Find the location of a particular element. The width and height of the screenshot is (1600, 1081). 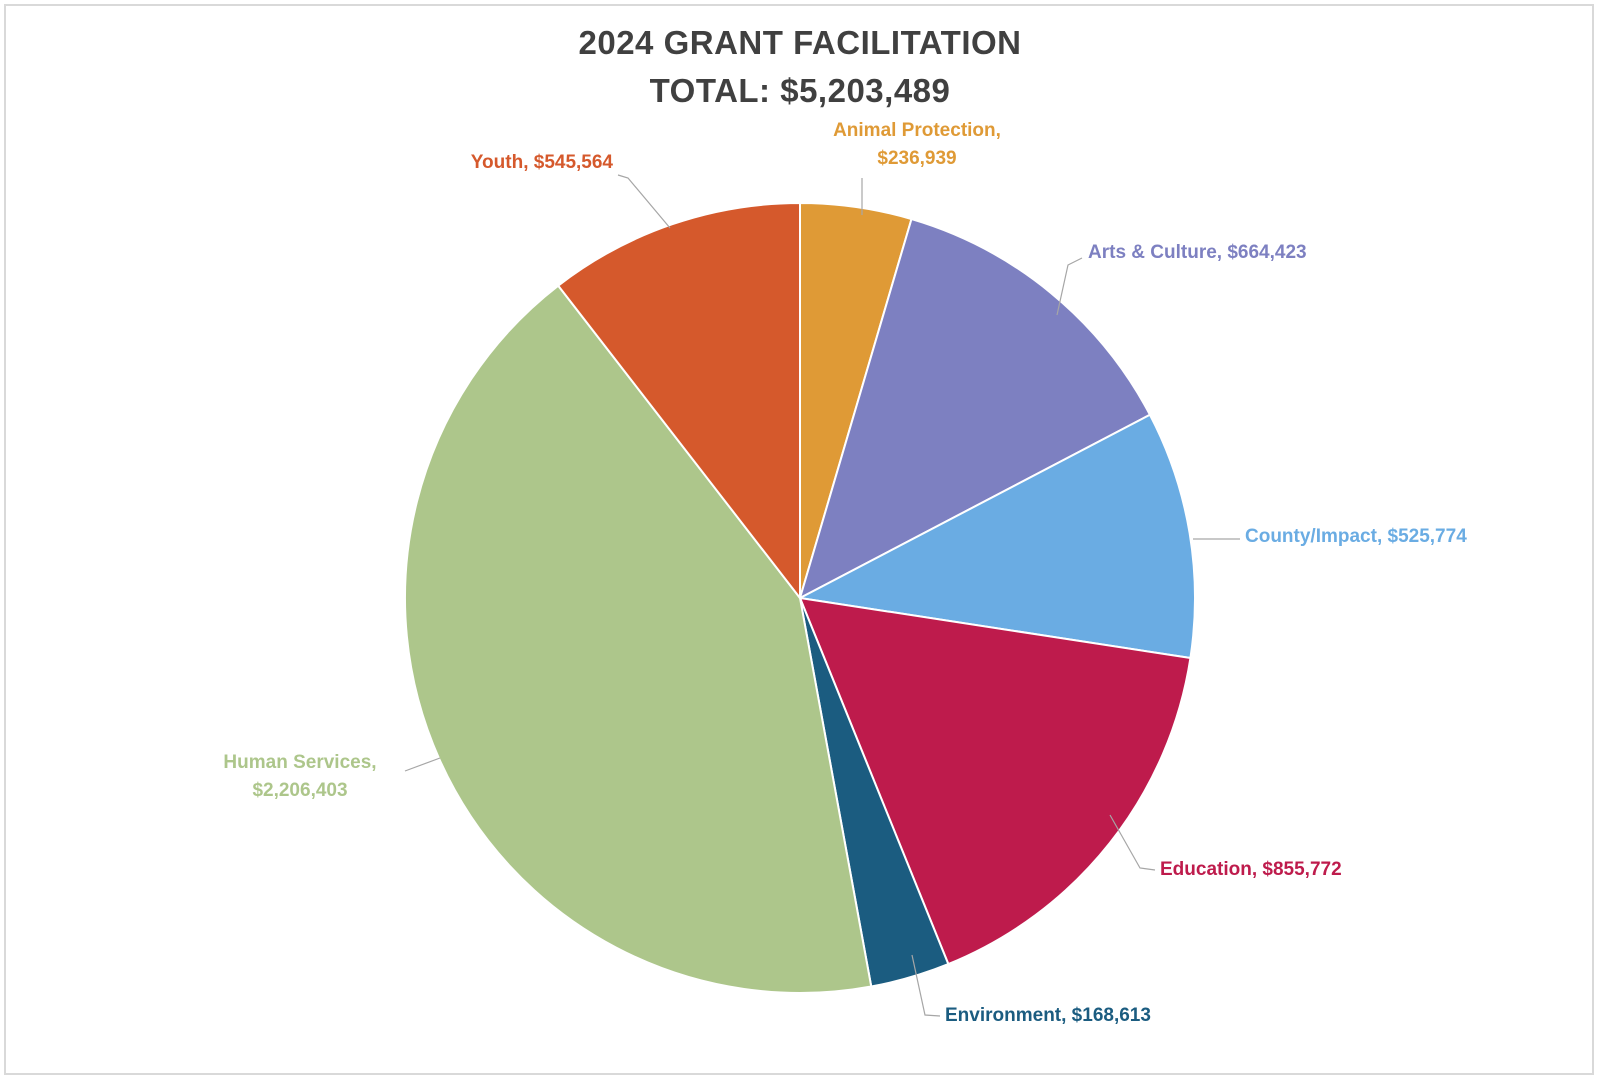

data-label-youth: Youth, $545,564 is located at coordinates (542, 162).